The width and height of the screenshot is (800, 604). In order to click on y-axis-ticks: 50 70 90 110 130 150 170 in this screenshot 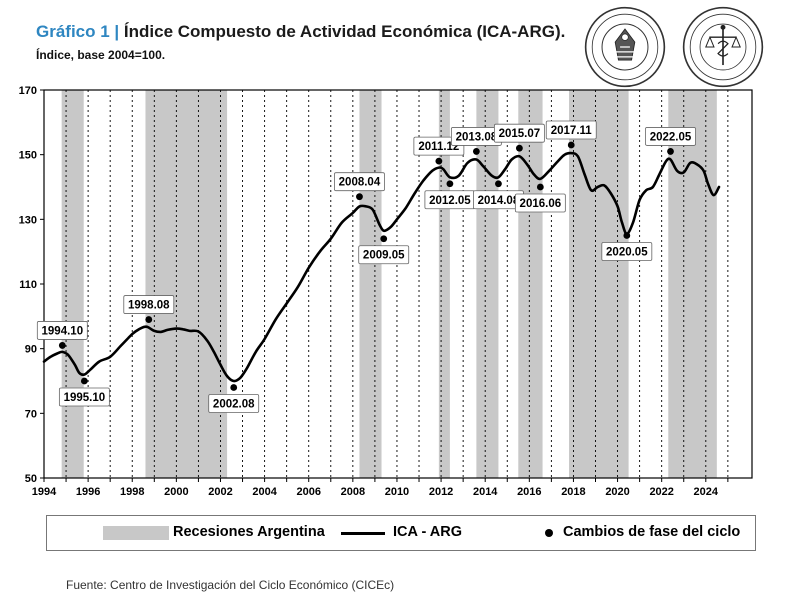, I will do `click(31, 285)`.